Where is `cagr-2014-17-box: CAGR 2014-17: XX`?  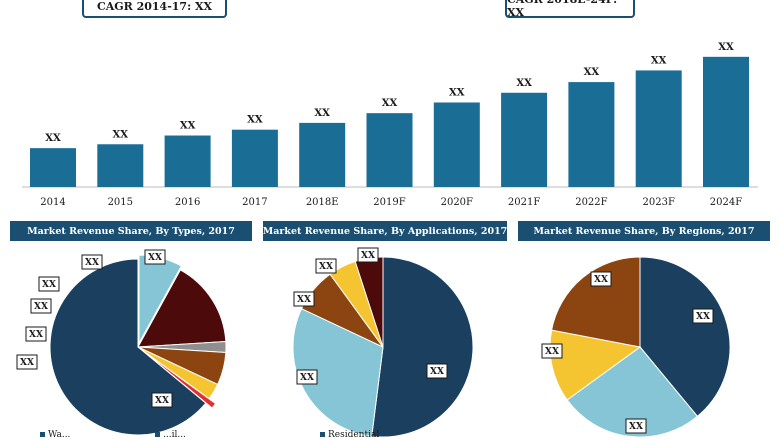 cagr-2014-17-box: CAGR 2014-17: XX is located at coordinates (154, 9).